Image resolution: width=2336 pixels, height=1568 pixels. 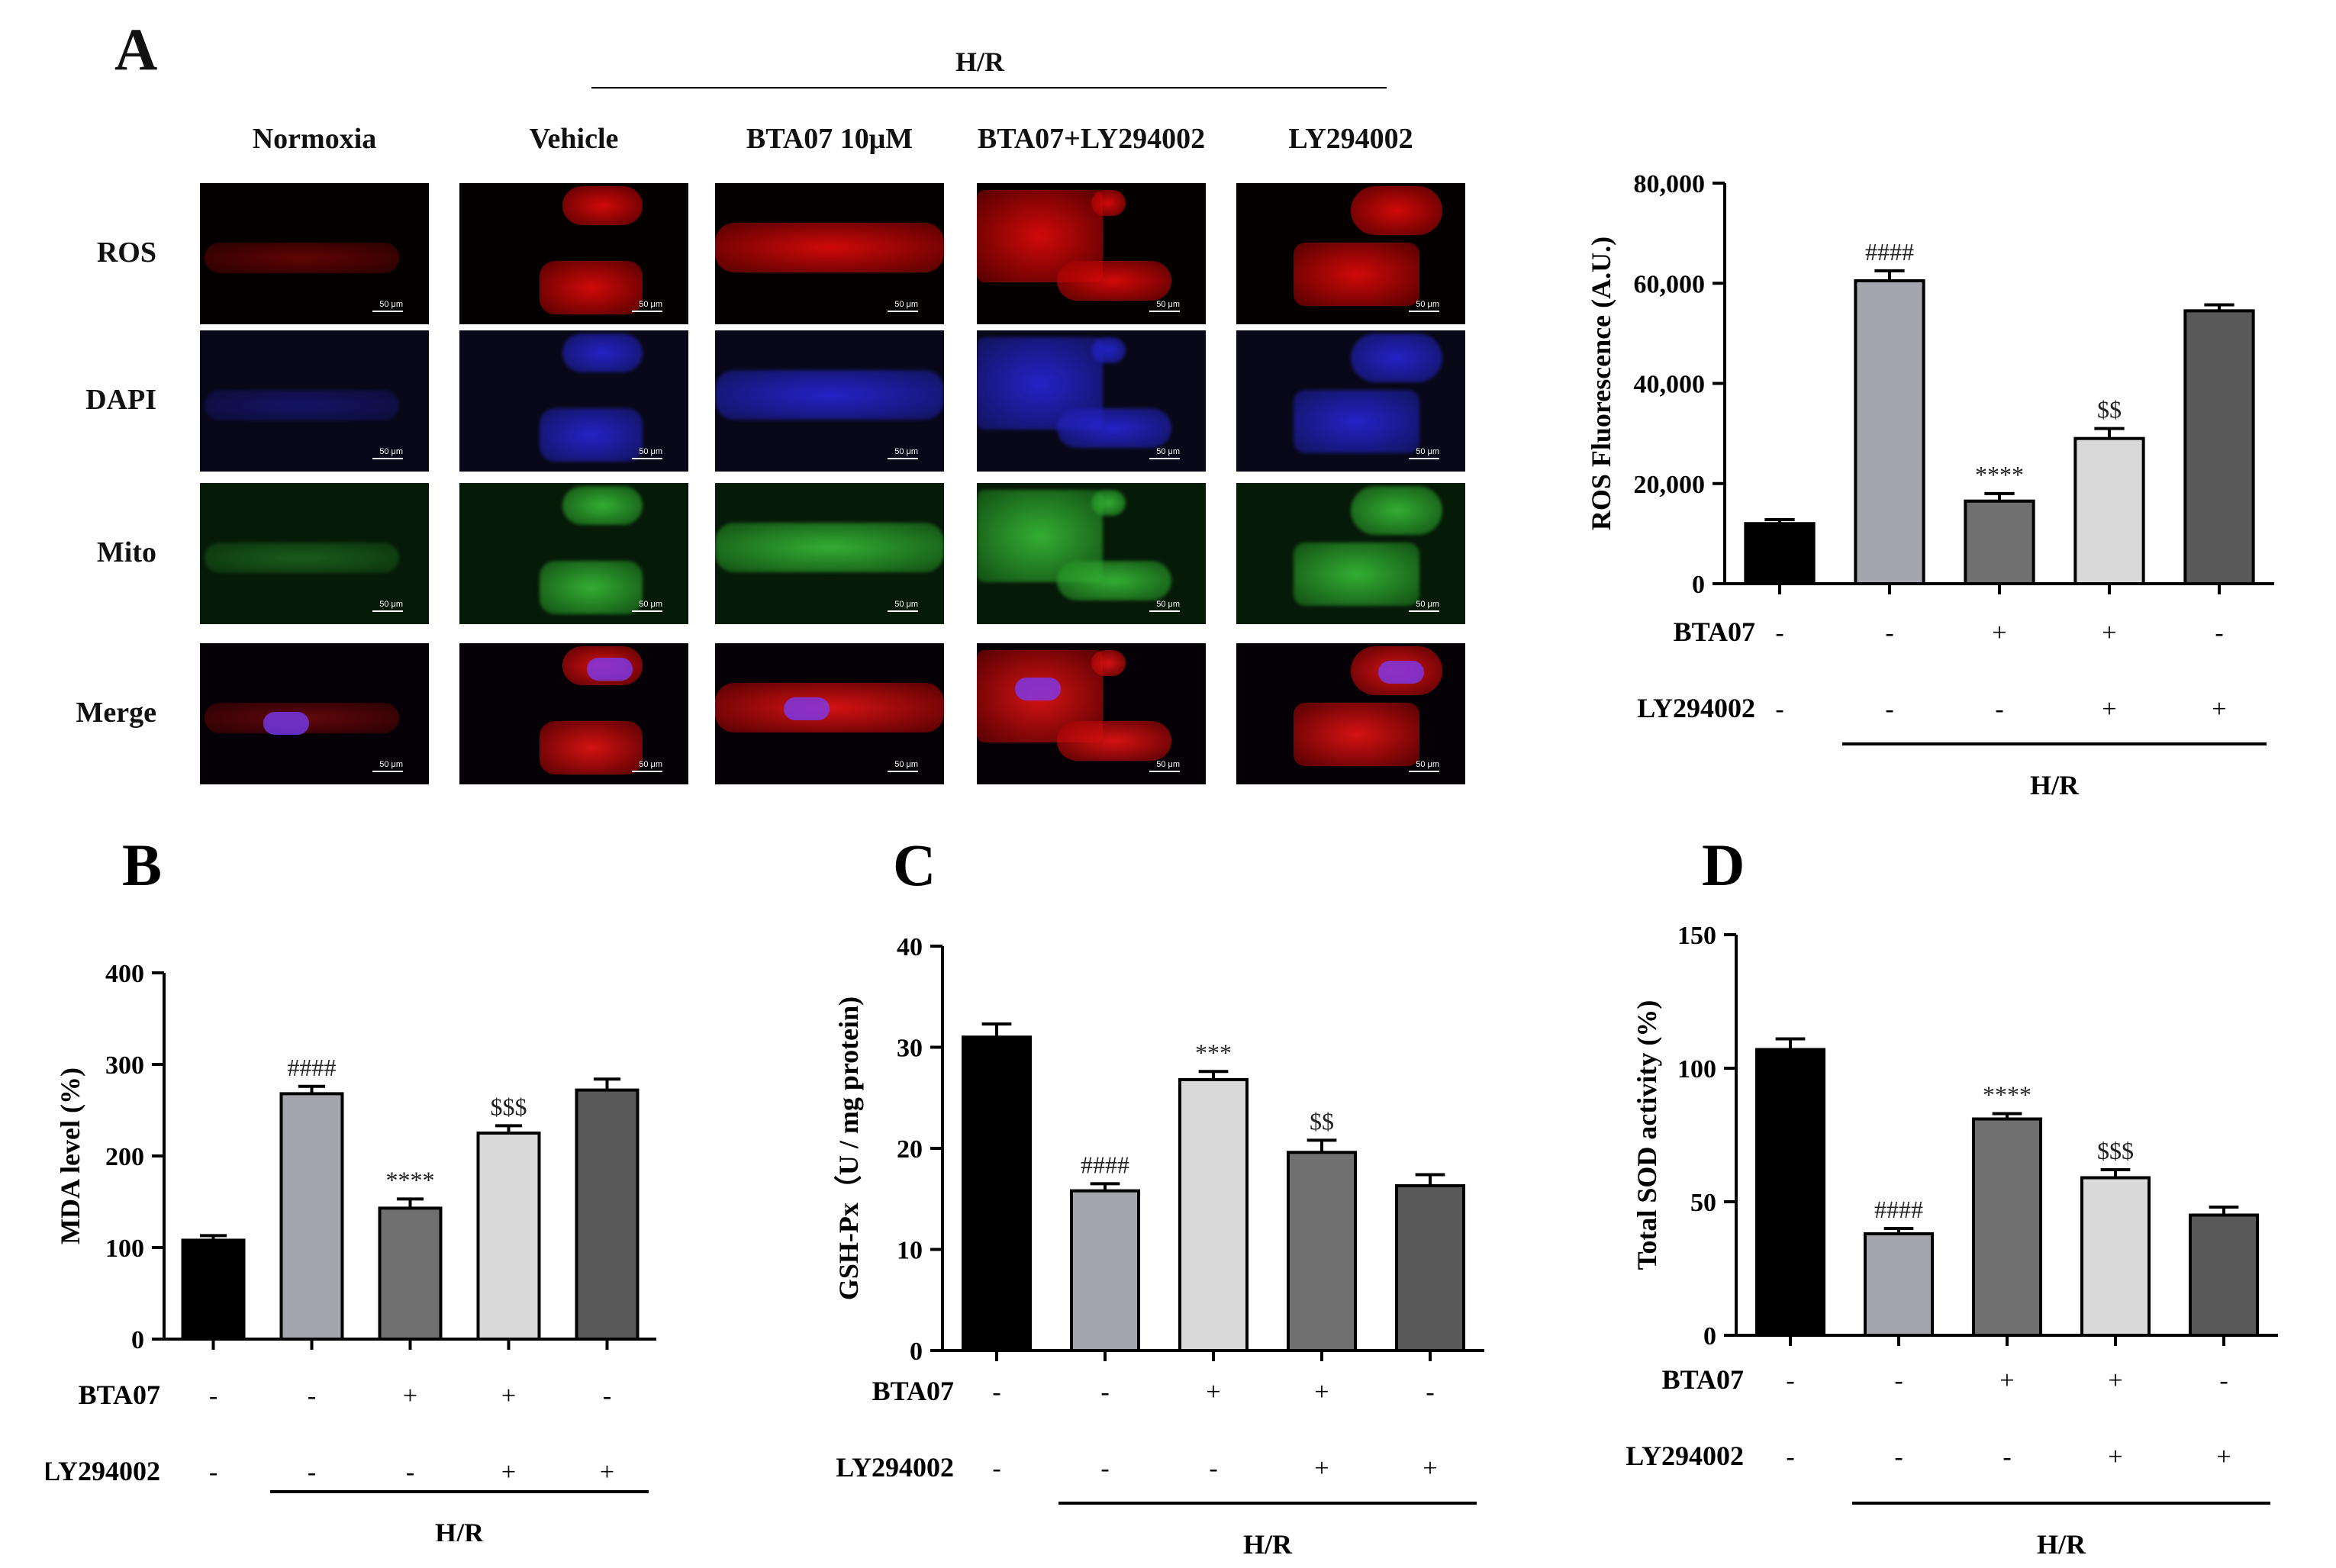 What do you see at coordinates (830, 139) in the screenshot?
I see `column-label-bta07-10-m: BTA07 10μM` at bounding box center [830, 139].